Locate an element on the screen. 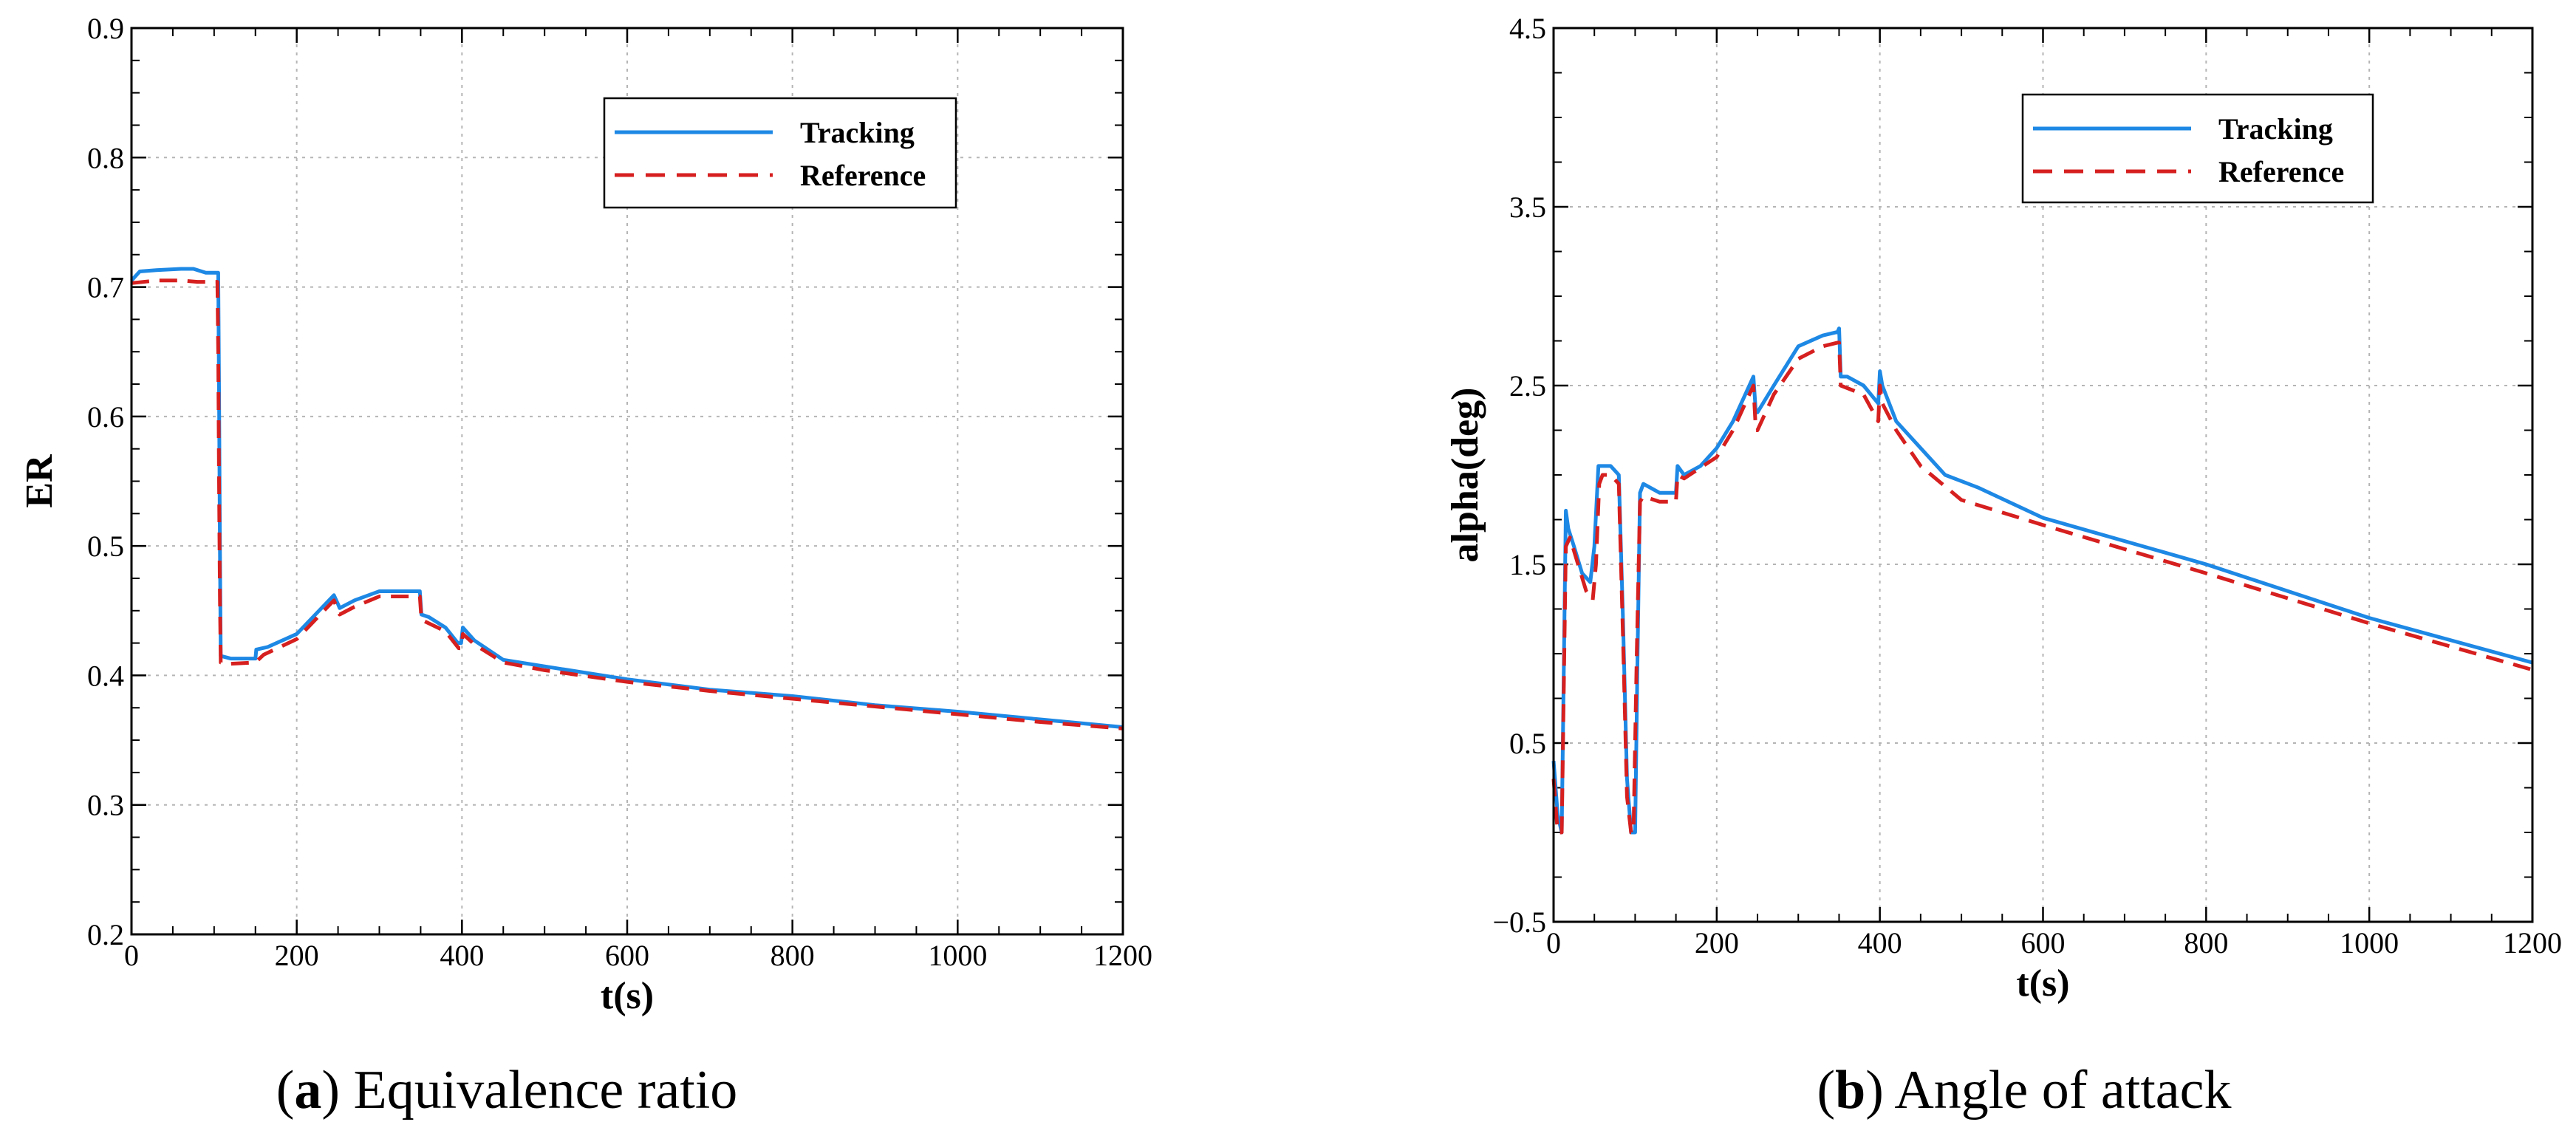 This screenshot has height=1136, width=2576. y-tick-label: 0.8 is located at coordinates (106, 157).